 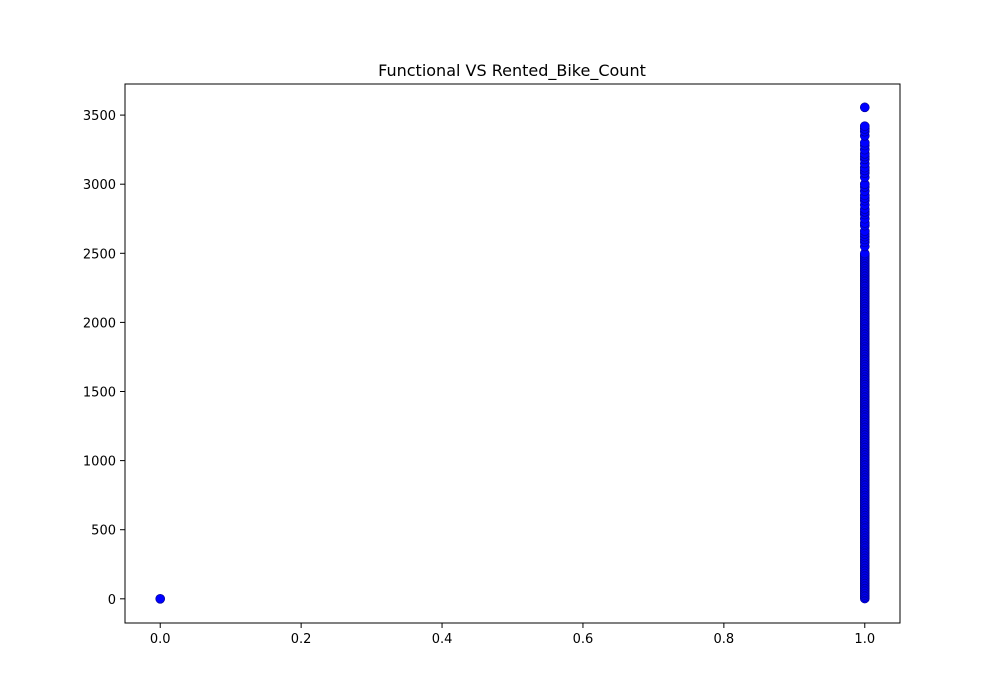 What do you see at coordinates (583, 639) in the screenshot?
I see `x-tick-label: 0.6` at bounding box center [583, 639].